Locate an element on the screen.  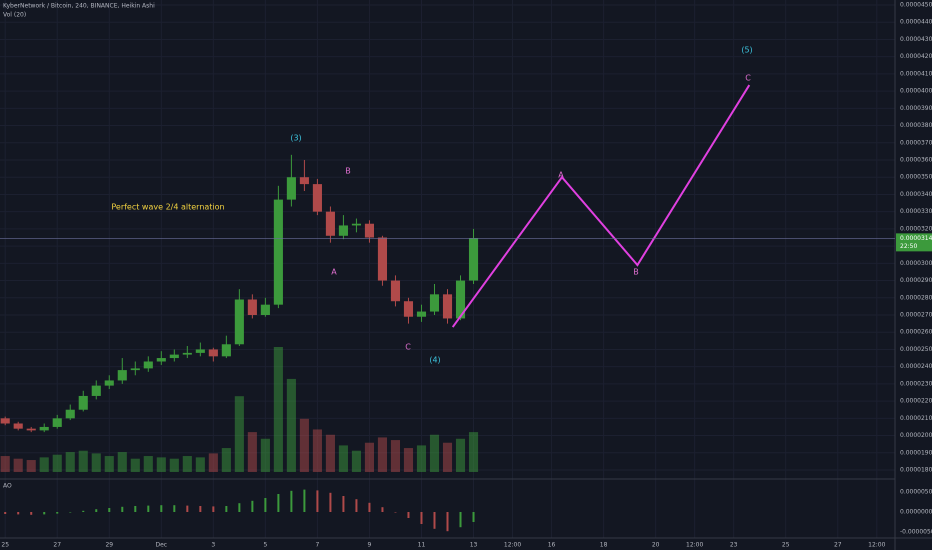
ao-label: AO is located at coordinates (7, 486).